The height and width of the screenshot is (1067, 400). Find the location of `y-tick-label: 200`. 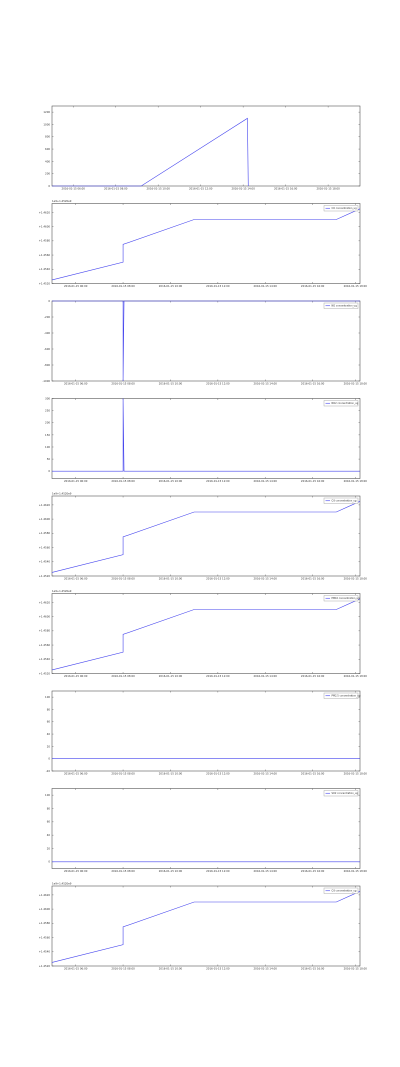

y-tick-label: 200 is located at coordinates (47, 174).